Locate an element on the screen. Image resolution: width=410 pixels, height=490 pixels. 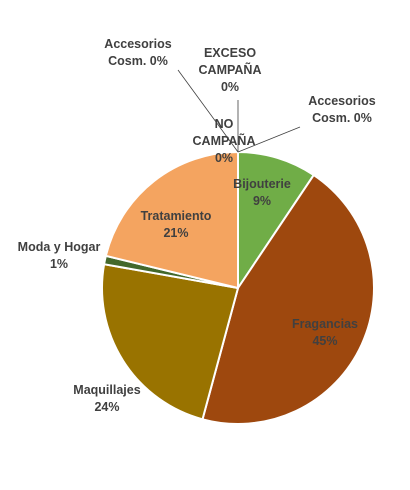
data-label-exceso-campana: EXCESO CAMPAÑA 0% is located at coordinates (230, 70).